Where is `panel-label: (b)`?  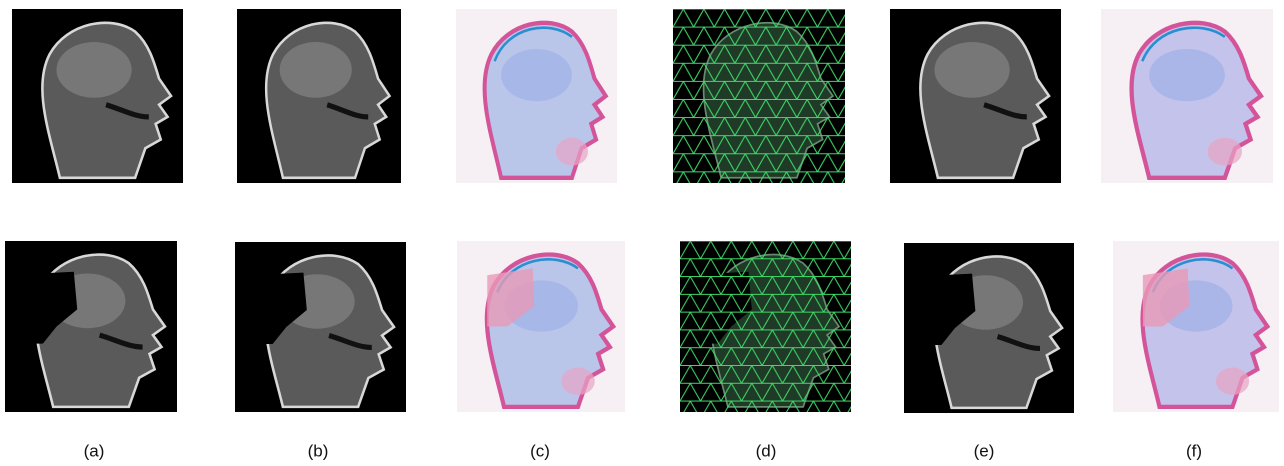 panel-label: (b) is located at coordinates (318, 450).